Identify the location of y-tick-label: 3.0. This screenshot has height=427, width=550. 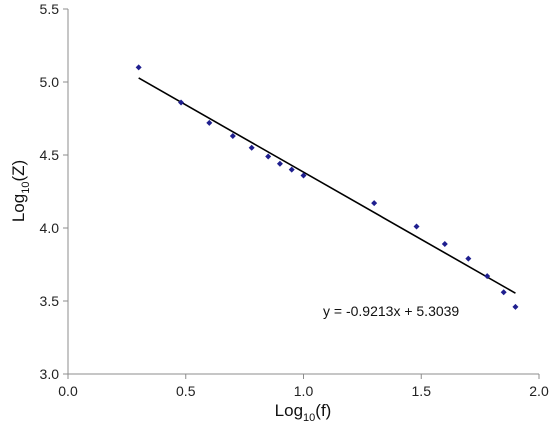
(50, 374).